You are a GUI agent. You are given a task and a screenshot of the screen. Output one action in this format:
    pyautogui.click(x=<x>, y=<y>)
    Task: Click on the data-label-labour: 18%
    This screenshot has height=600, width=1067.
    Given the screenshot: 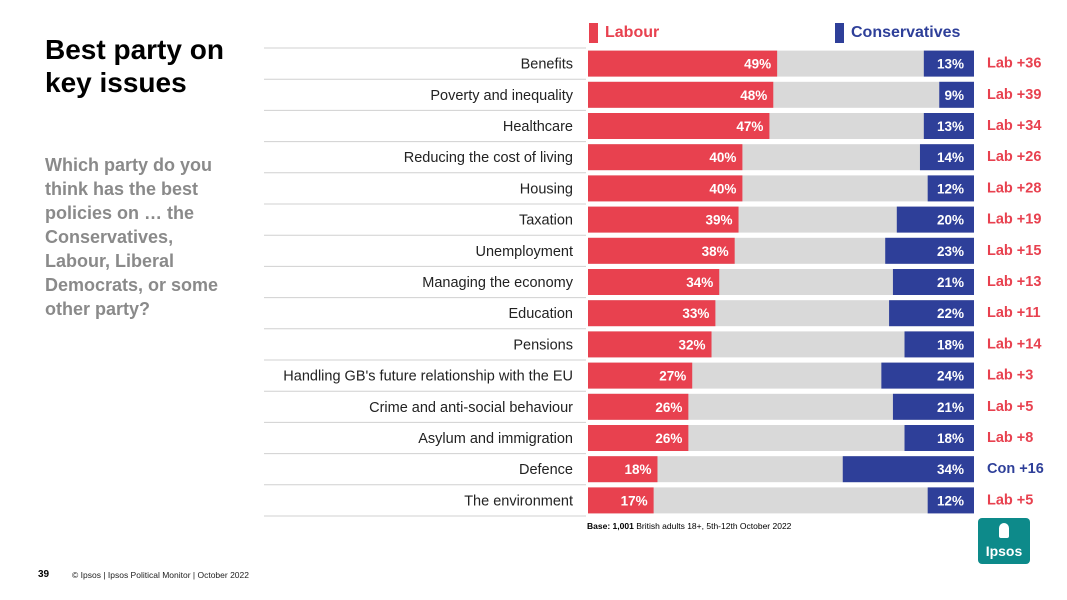 What is the action you would take?
    pyautogui.click(x=637, y=469)
    